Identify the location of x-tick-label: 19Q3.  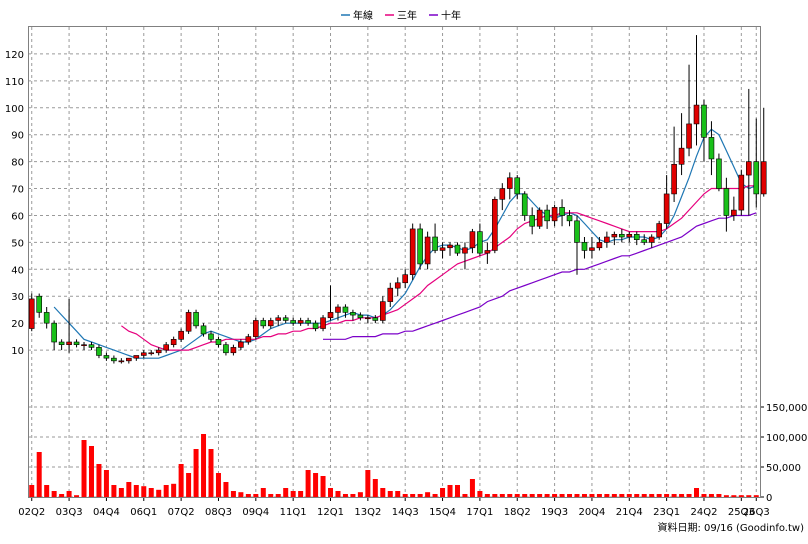
(554, 512).